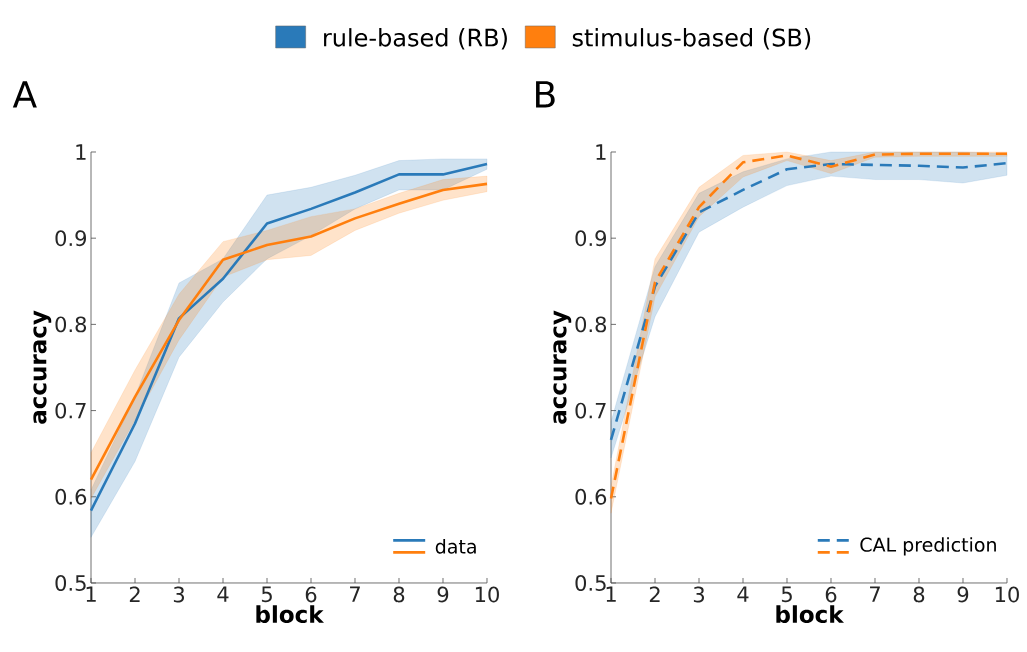 The image size is (1027, 652). What do you see at coordinates (24, 94) in the screenshot?
I see `chart-title: A` at bounding box center [24, 94].